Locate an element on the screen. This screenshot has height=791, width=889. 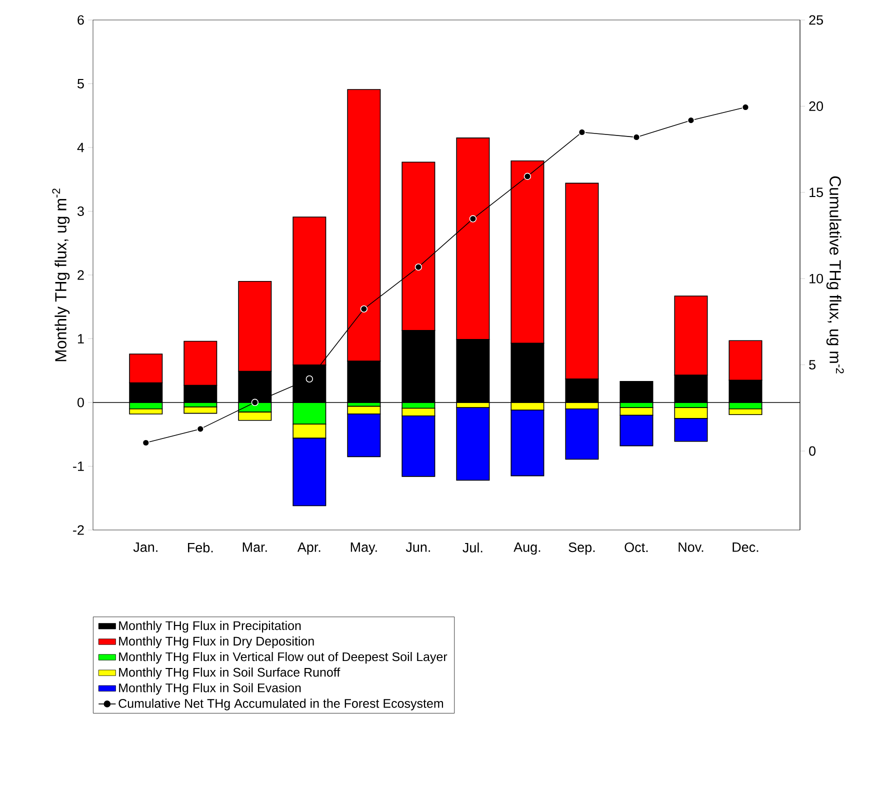
y2-tick-label: 25 is located at coordinates (816, 20).